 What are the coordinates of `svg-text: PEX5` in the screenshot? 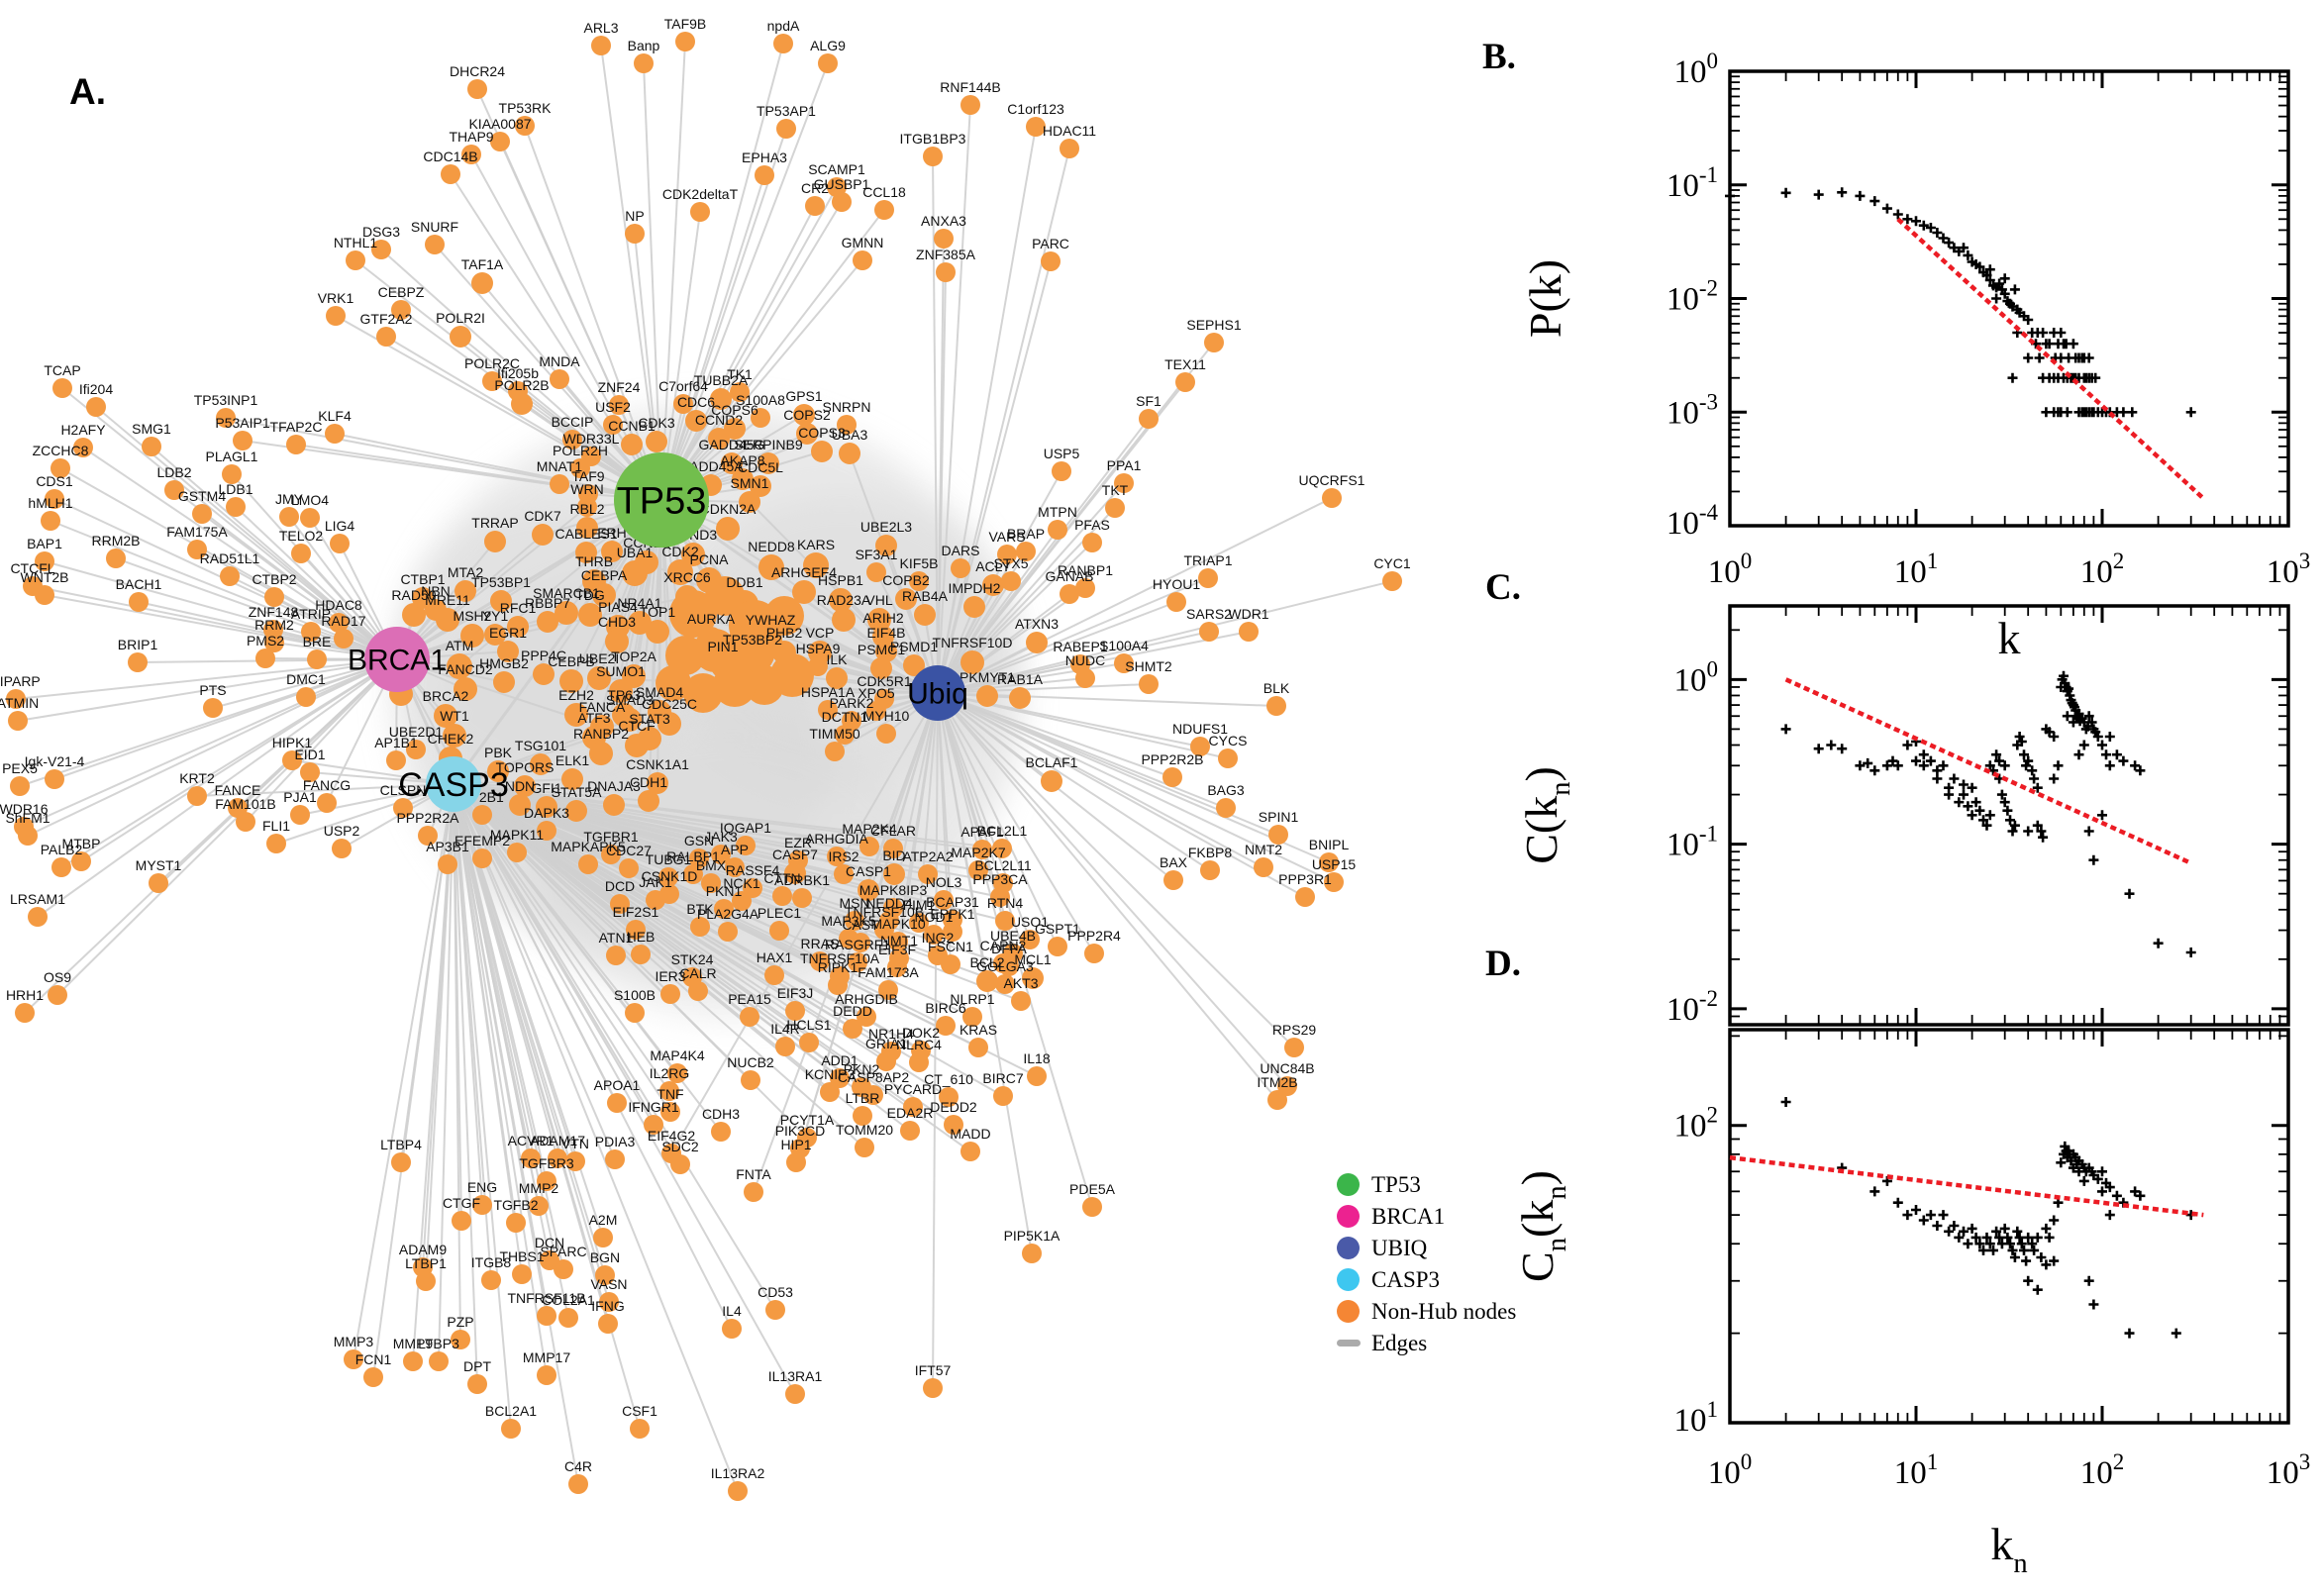 It's located at (20, 768).